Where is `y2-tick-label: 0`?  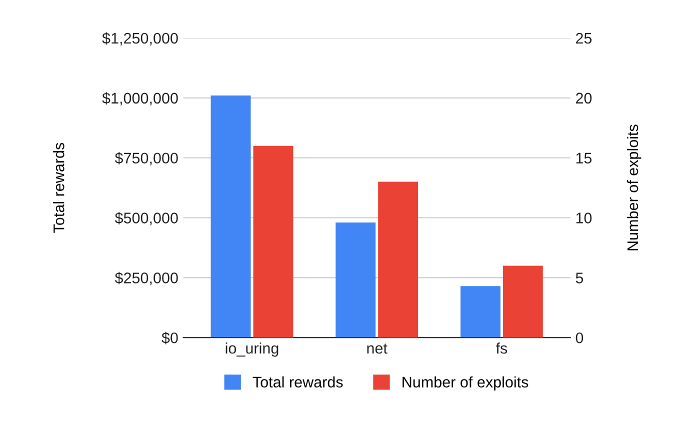
y2-tick-label: 0 is located at coordinates (580, 338).